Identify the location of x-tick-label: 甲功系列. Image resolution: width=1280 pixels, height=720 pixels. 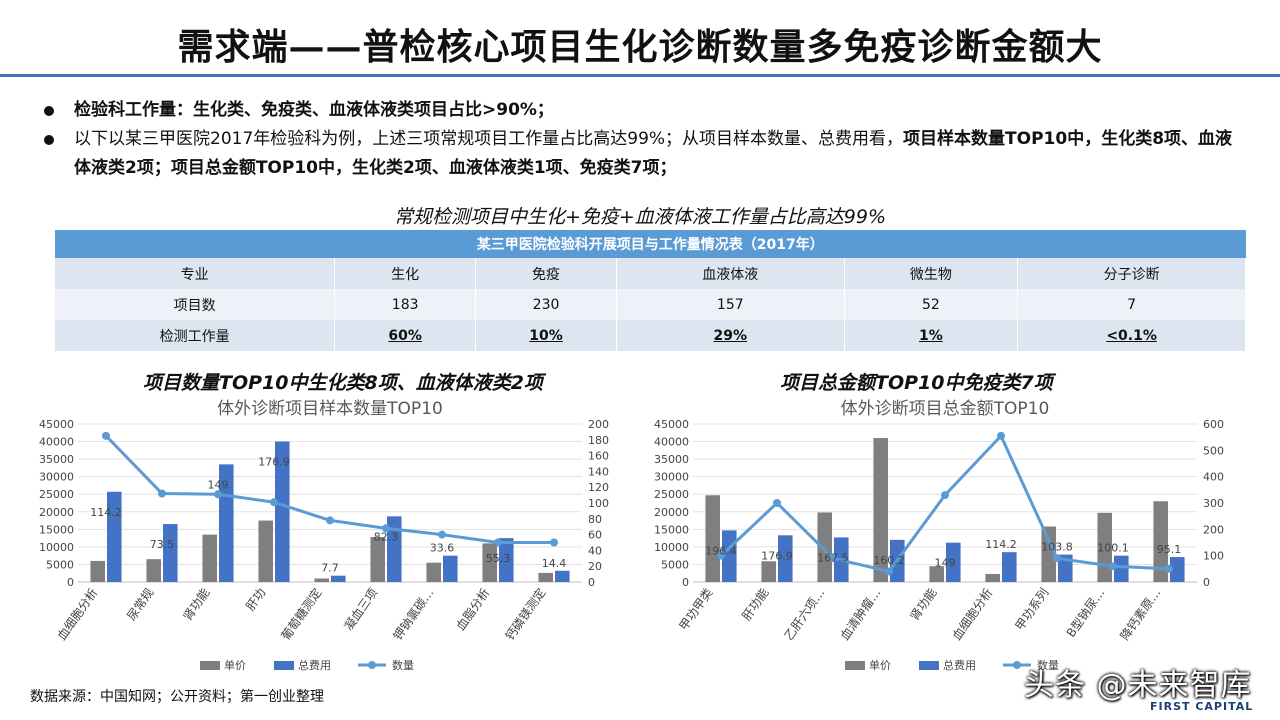
(1031, 609).